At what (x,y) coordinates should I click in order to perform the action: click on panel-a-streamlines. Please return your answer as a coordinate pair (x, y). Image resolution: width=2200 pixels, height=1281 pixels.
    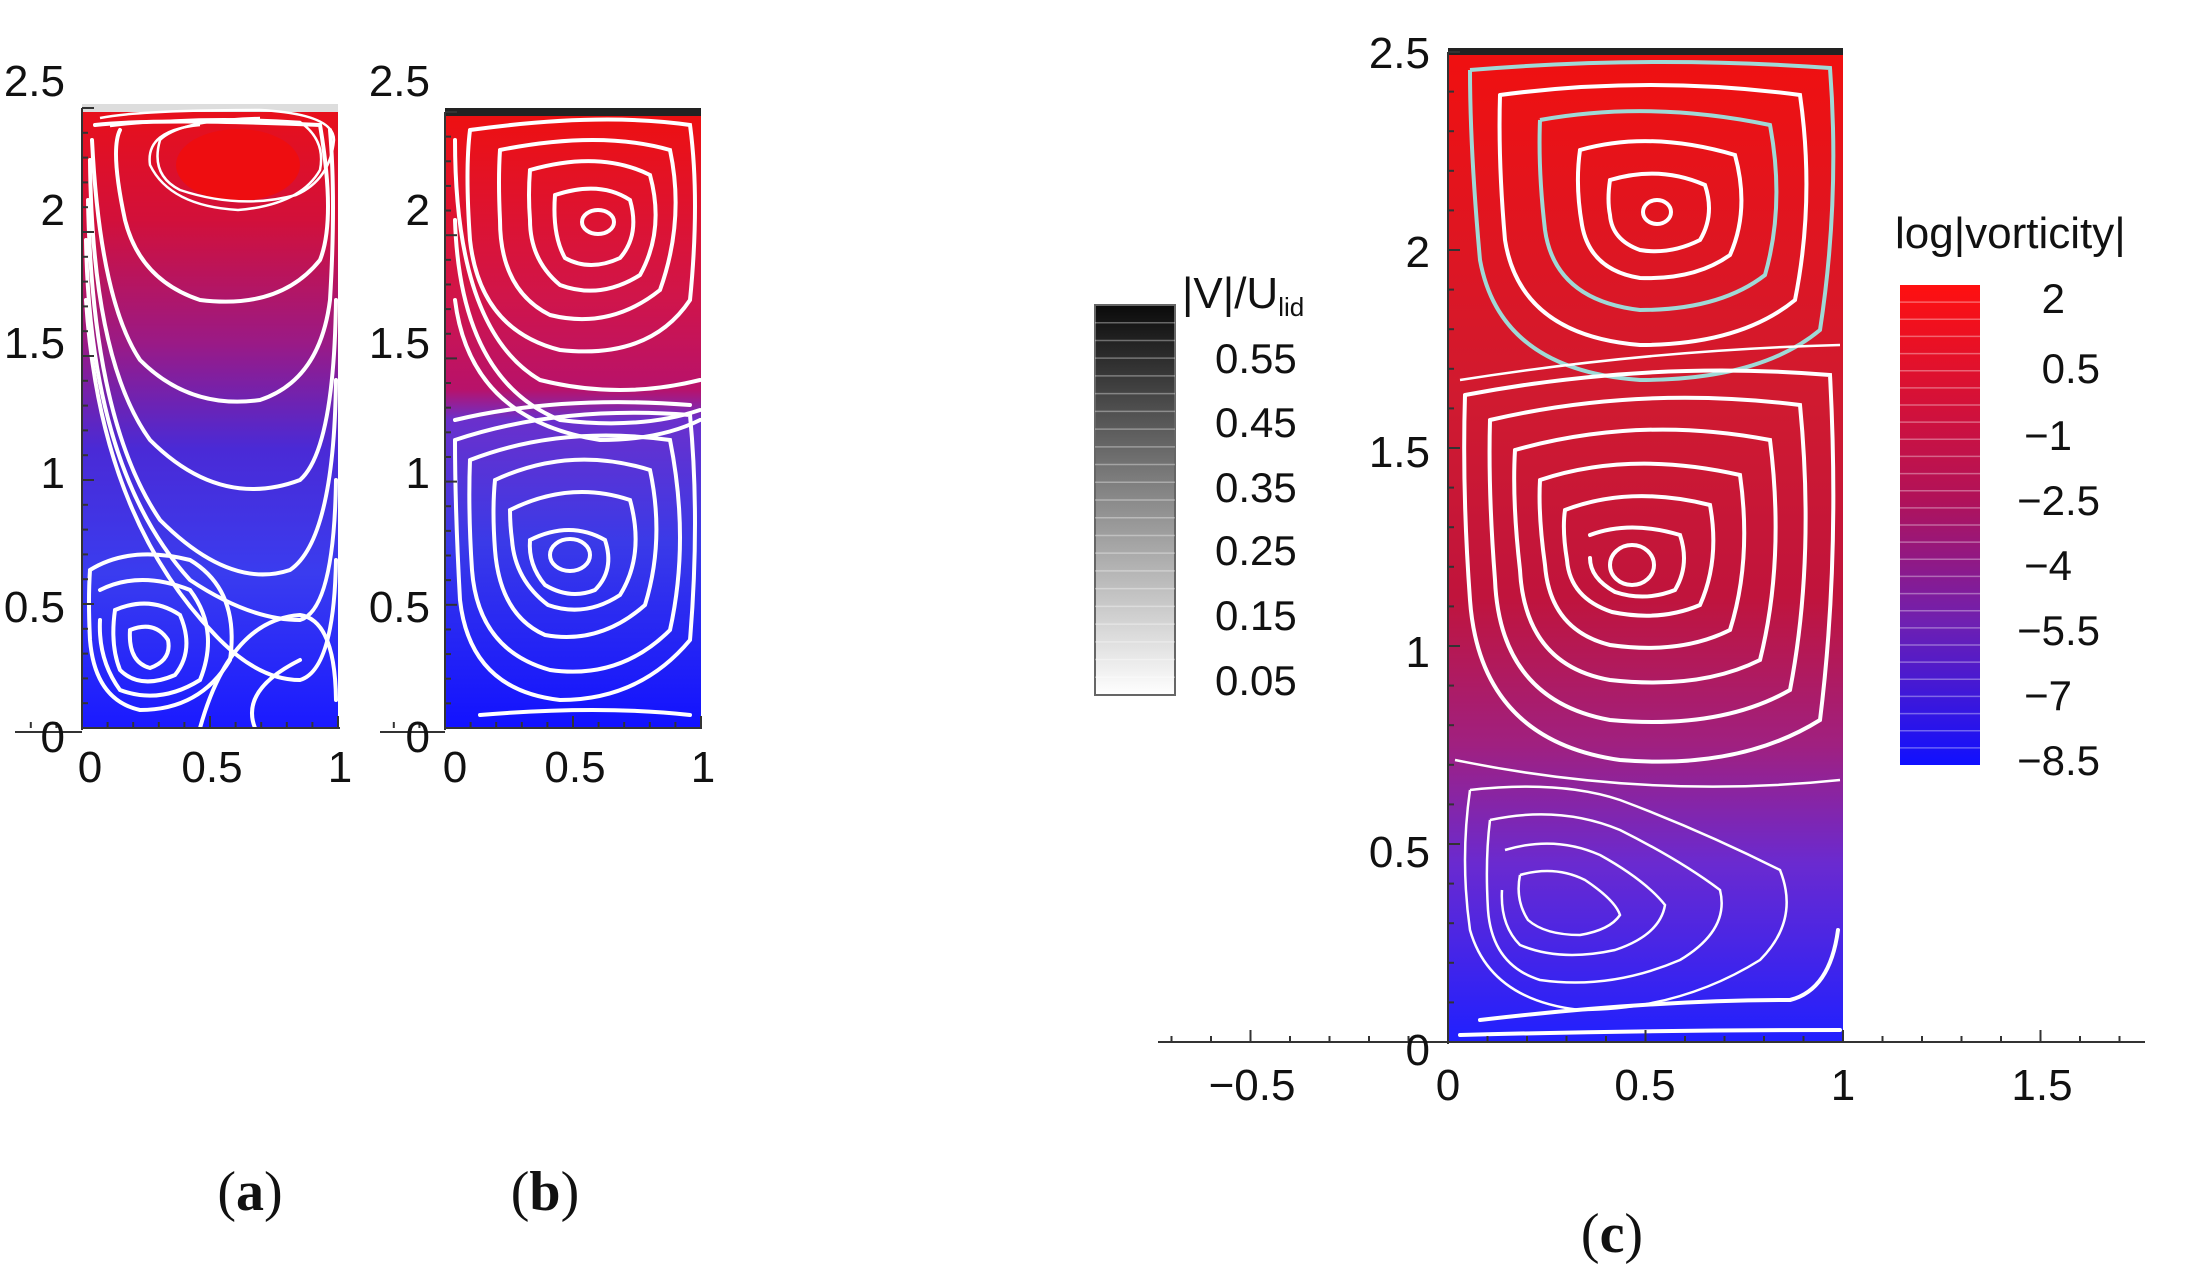
    Looking at the image, I should click on (211, 419).